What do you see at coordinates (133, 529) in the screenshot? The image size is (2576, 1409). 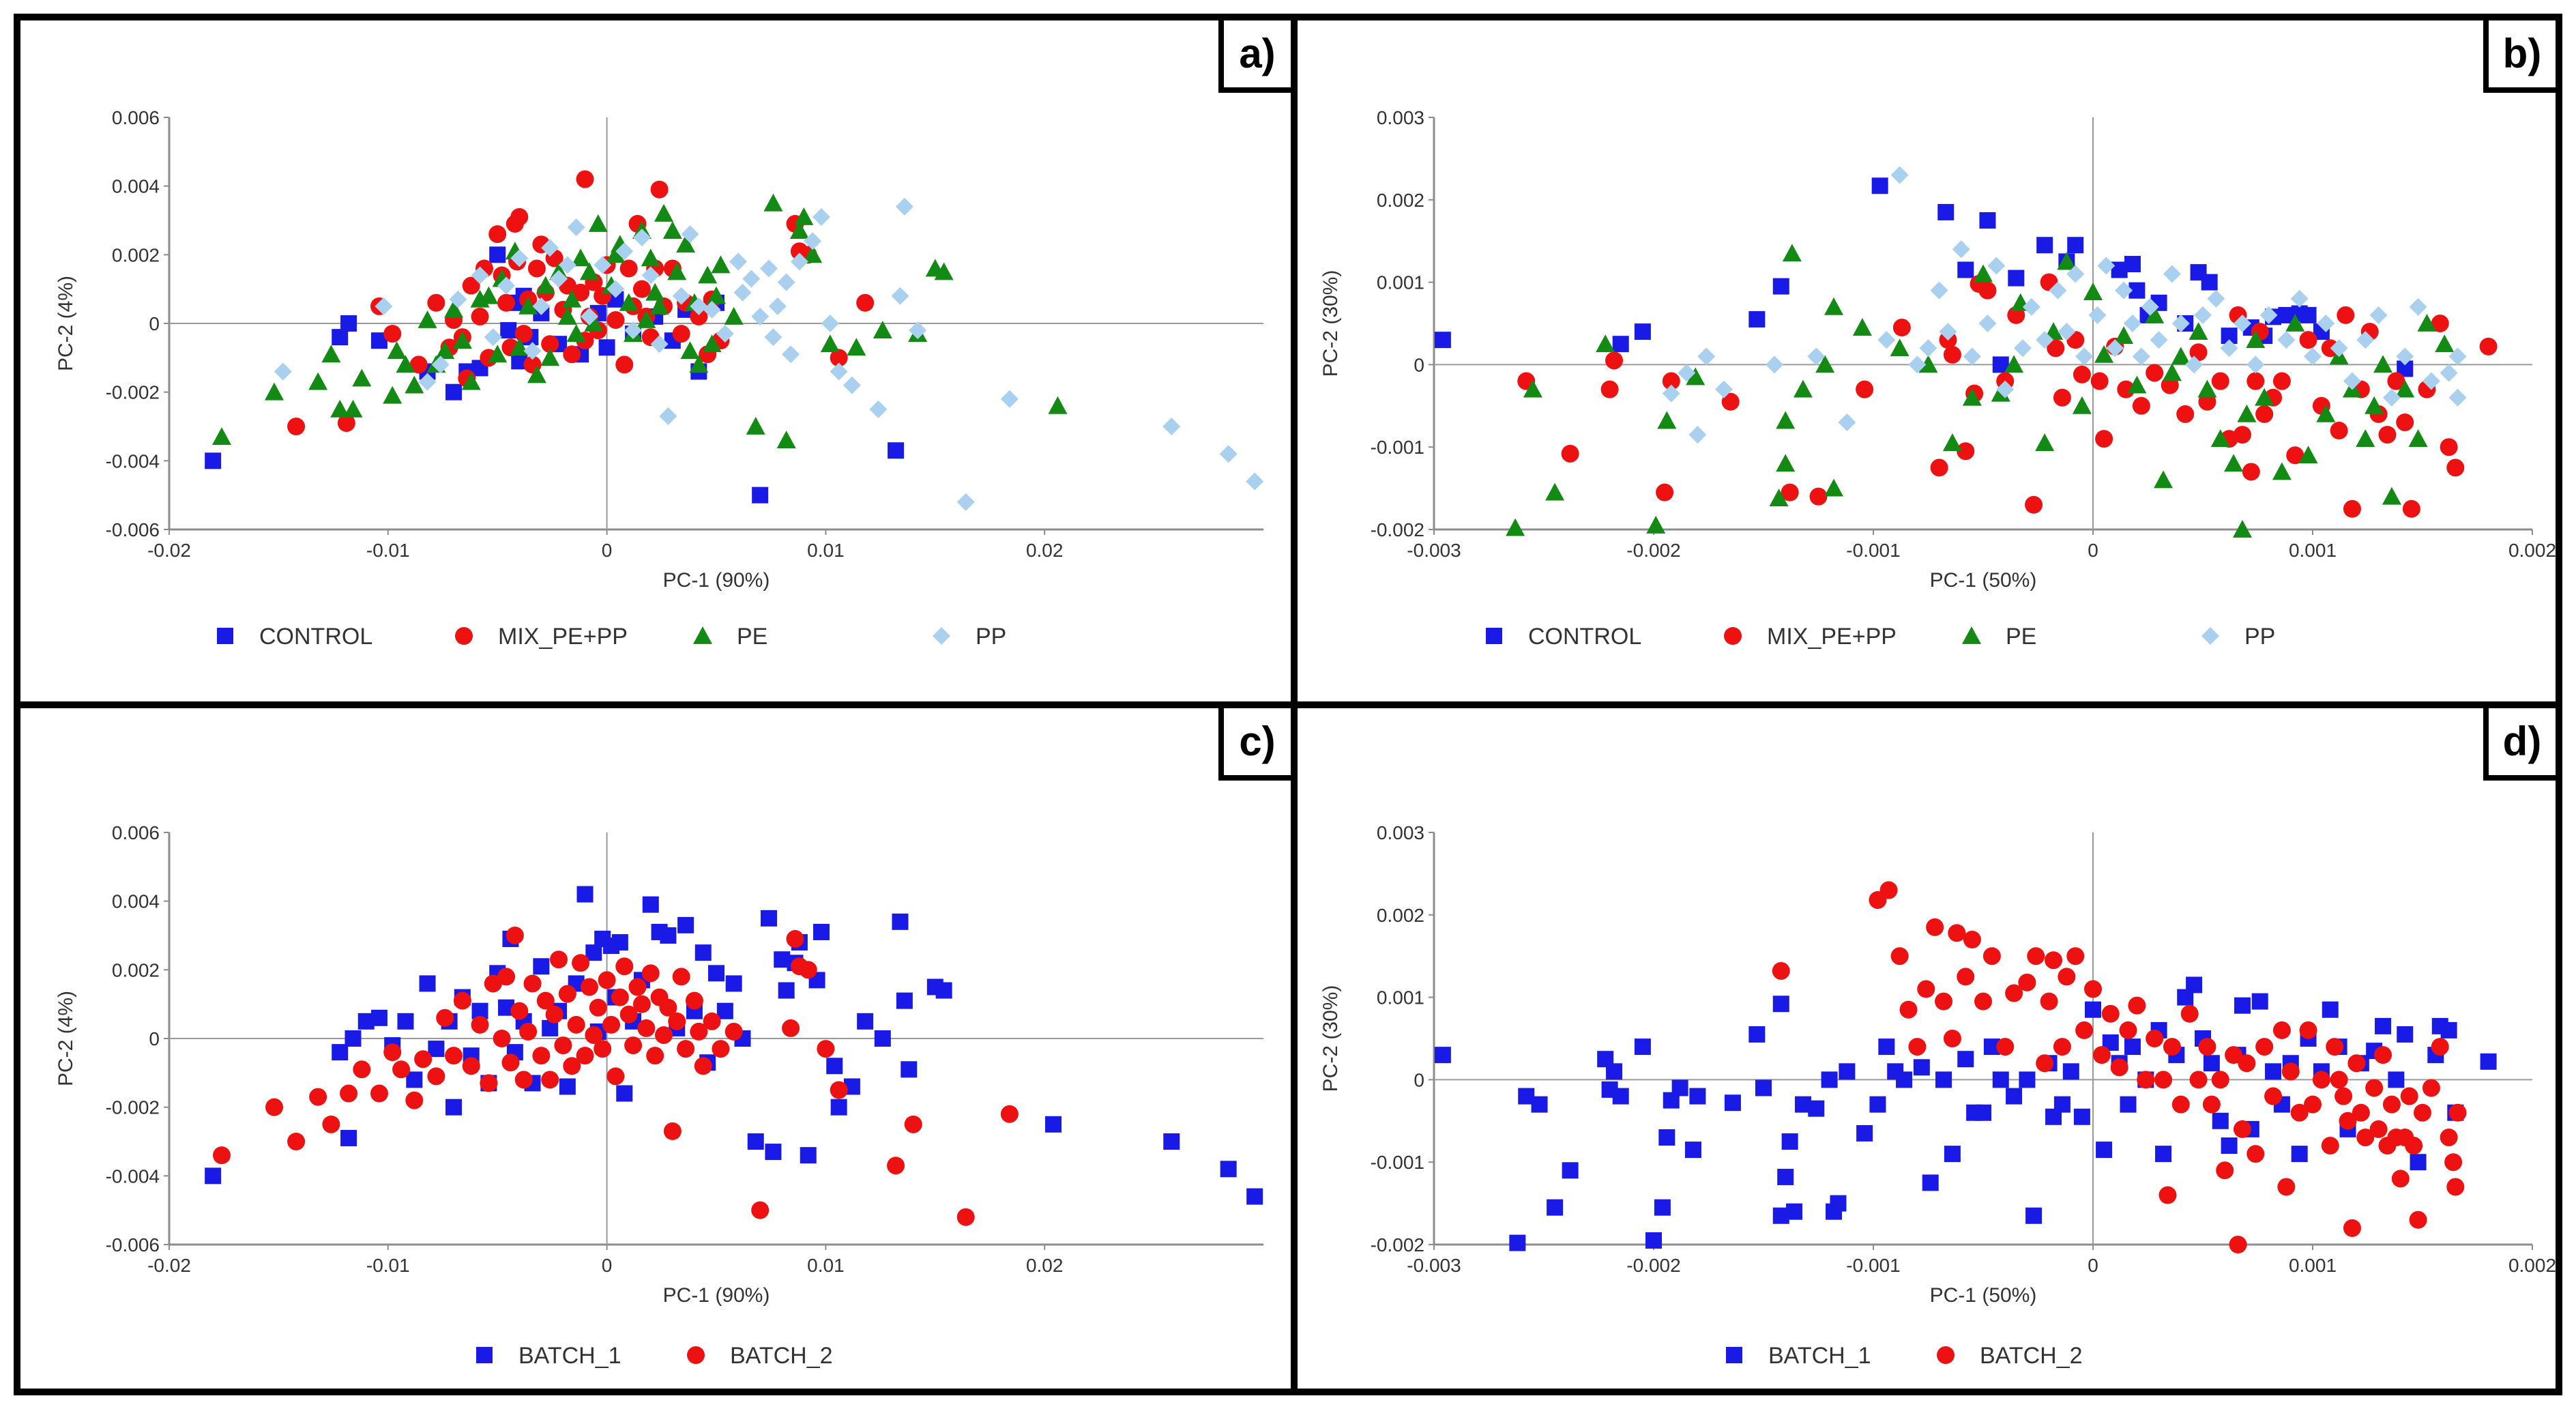 I see `y-tick-label: -0.006` at bounding box center [133, 529].